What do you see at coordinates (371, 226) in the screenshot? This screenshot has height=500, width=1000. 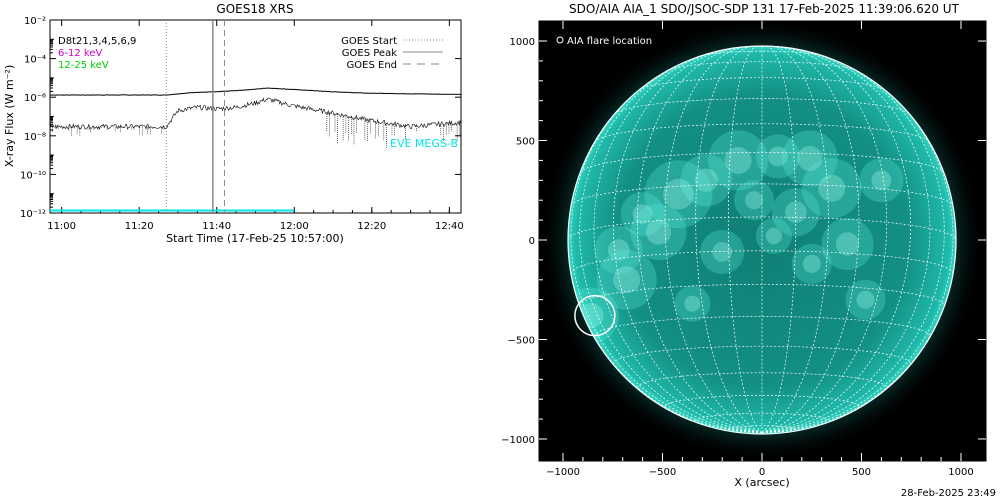 I see `x-tick-label: 12:20` at bounding box center [371, 226].